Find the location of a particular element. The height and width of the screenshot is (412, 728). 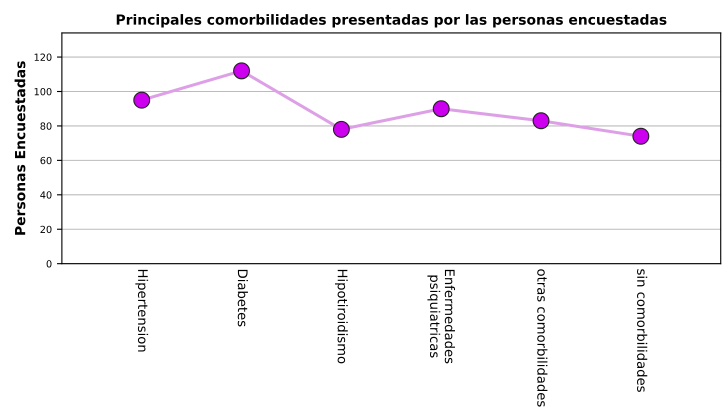

y-tick-label: 40 is located at coordinates (46, 195).